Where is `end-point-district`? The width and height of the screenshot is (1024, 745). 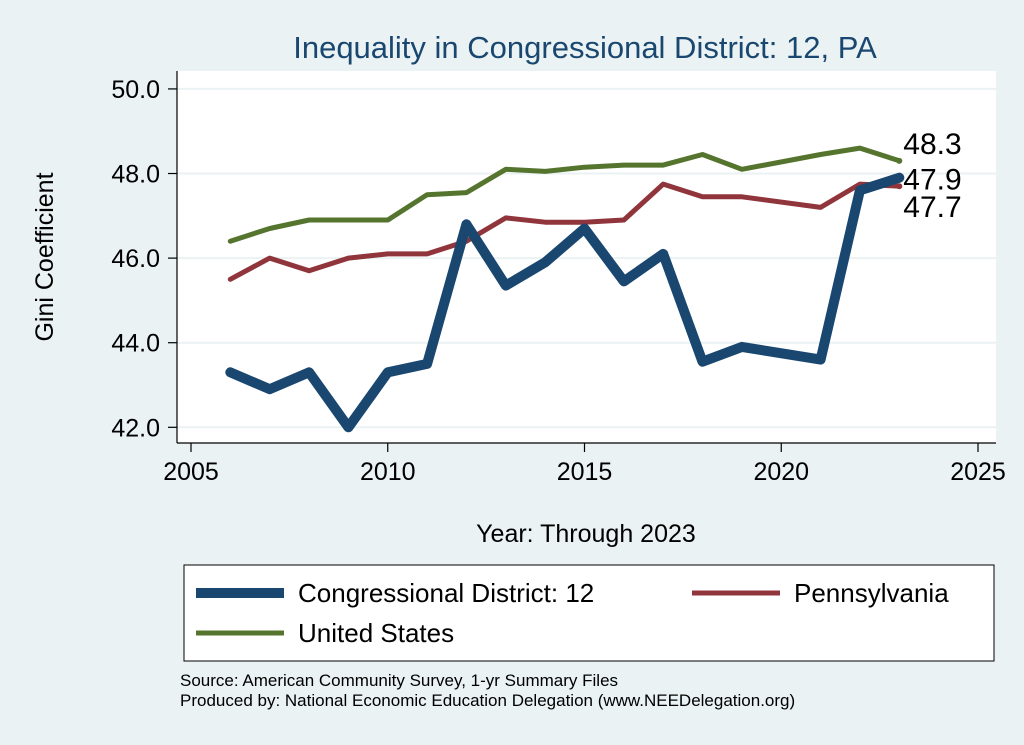 end-point-district is located at coordinates (899, 177).